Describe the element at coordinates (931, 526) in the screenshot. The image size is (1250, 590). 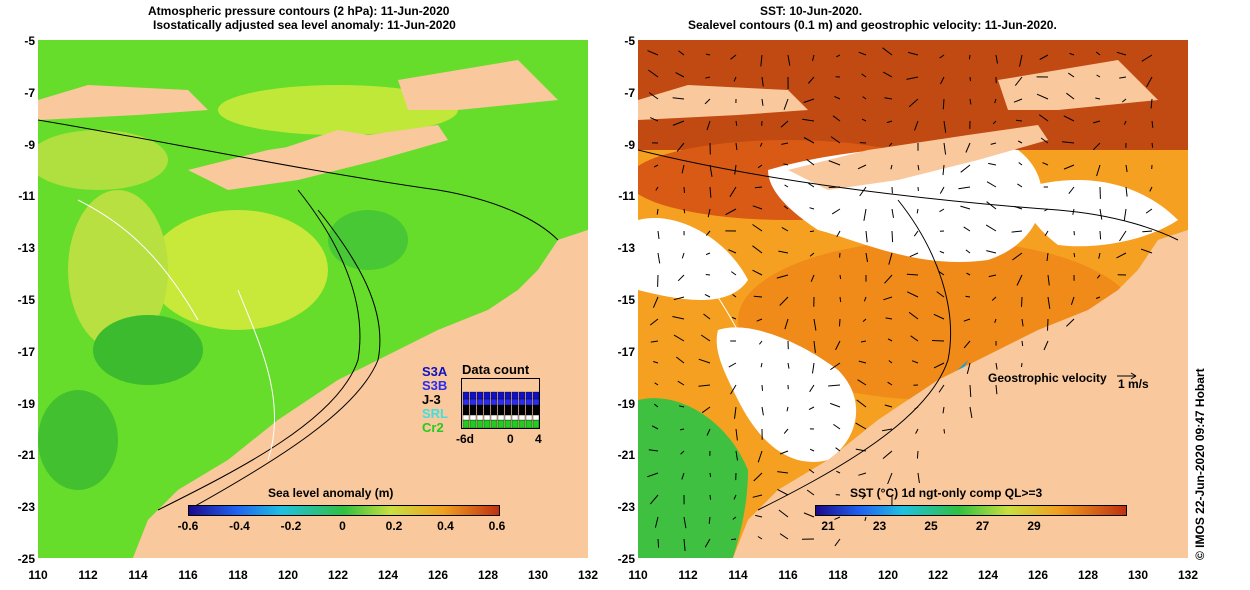
I see `right-colorbar-tick-2: 25` at that location.